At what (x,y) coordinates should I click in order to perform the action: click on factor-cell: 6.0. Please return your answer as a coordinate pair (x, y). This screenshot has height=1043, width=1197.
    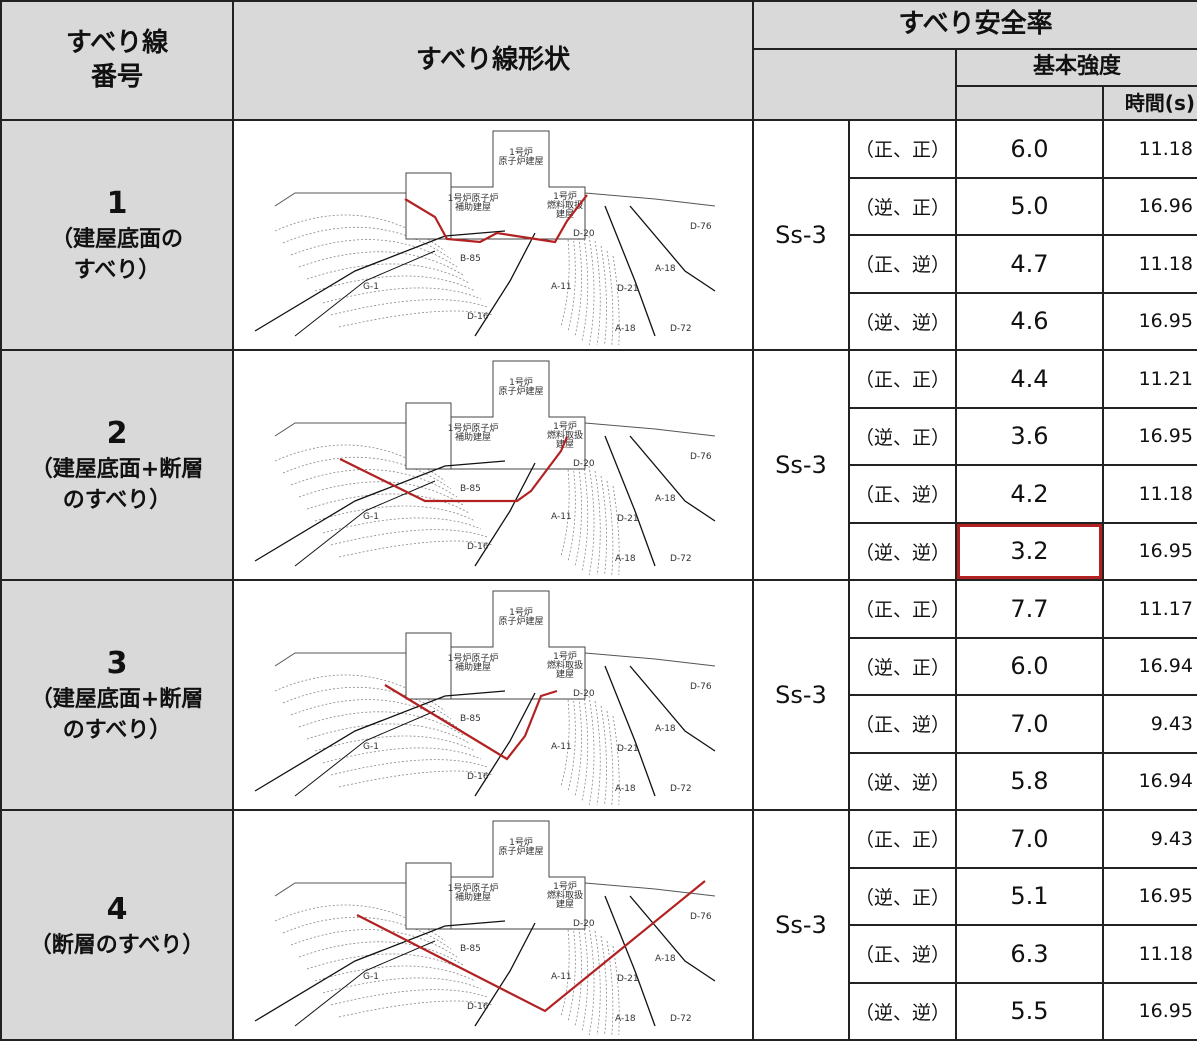
    Looking at the image, I should click on (1029, 149).